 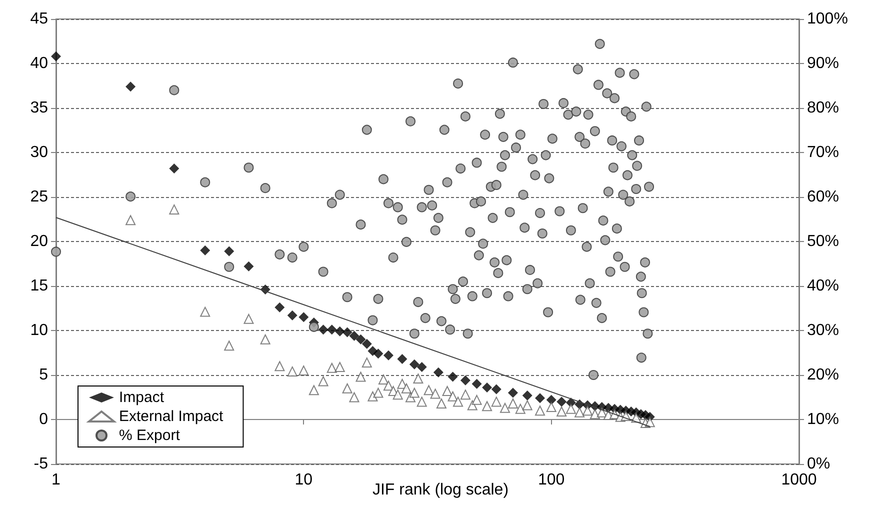 What do you see at coordinates (43, 375) in the screenshot?
I see `y-tick-label: 5` at bounding box center [43, 375].